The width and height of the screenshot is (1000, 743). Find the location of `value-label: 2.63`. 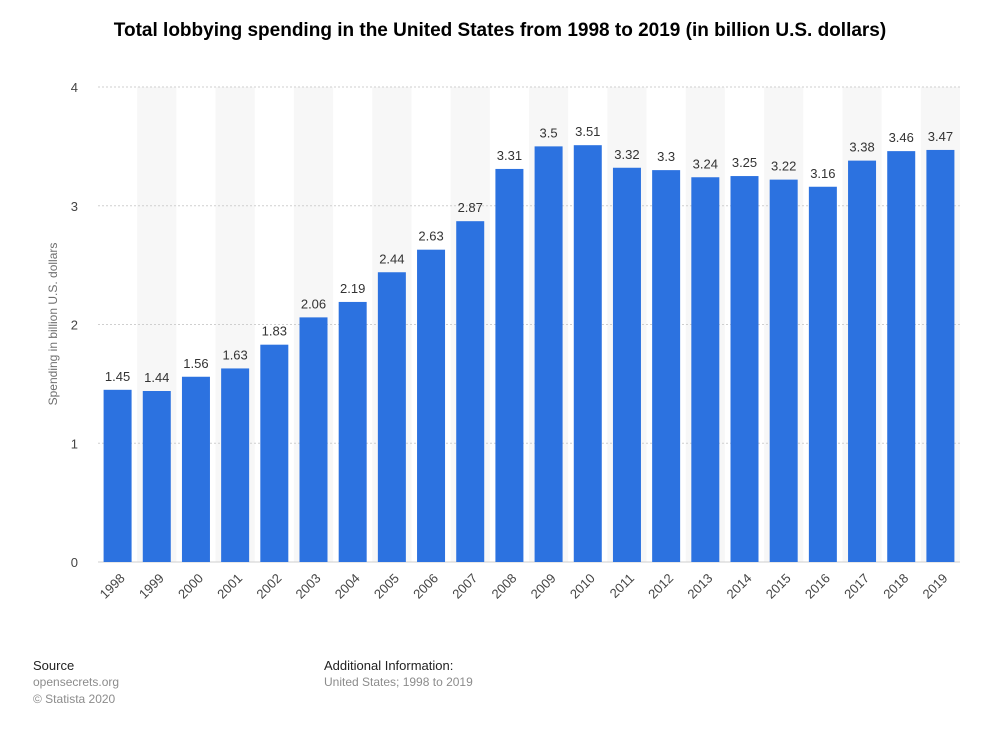

value-label: 2.63 is located at coordinates (430, 236).